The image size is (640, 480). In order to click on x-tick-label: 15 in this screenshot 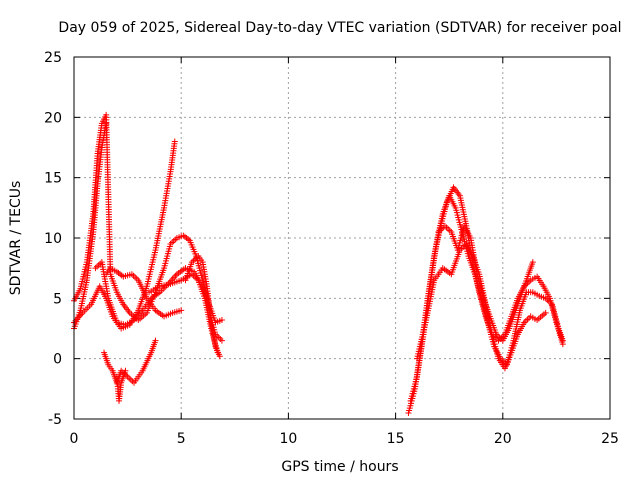, I will do `click(396, 439)`.